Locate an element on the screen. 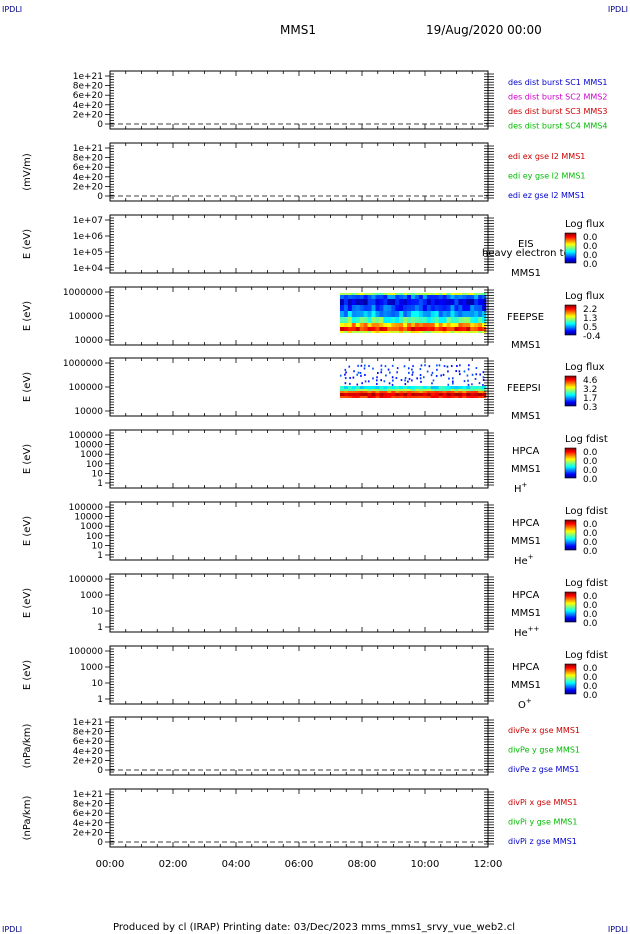 Image resolution: width=630 pixels, height=934 pixels. y-tick-label: 6e+20 is located at coordinates (88, 742).